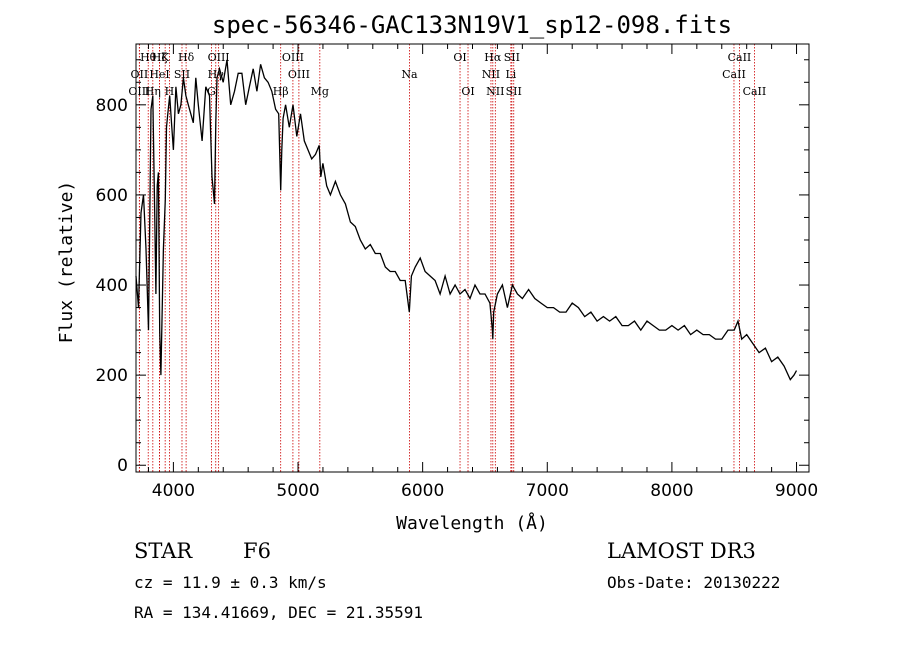 This screenshot has height=649, width=900. What do you see at coordinates (681, 551) in the screenshot?
I see `survey-name: LAMOST DR3` at bounding box center [681, 551].